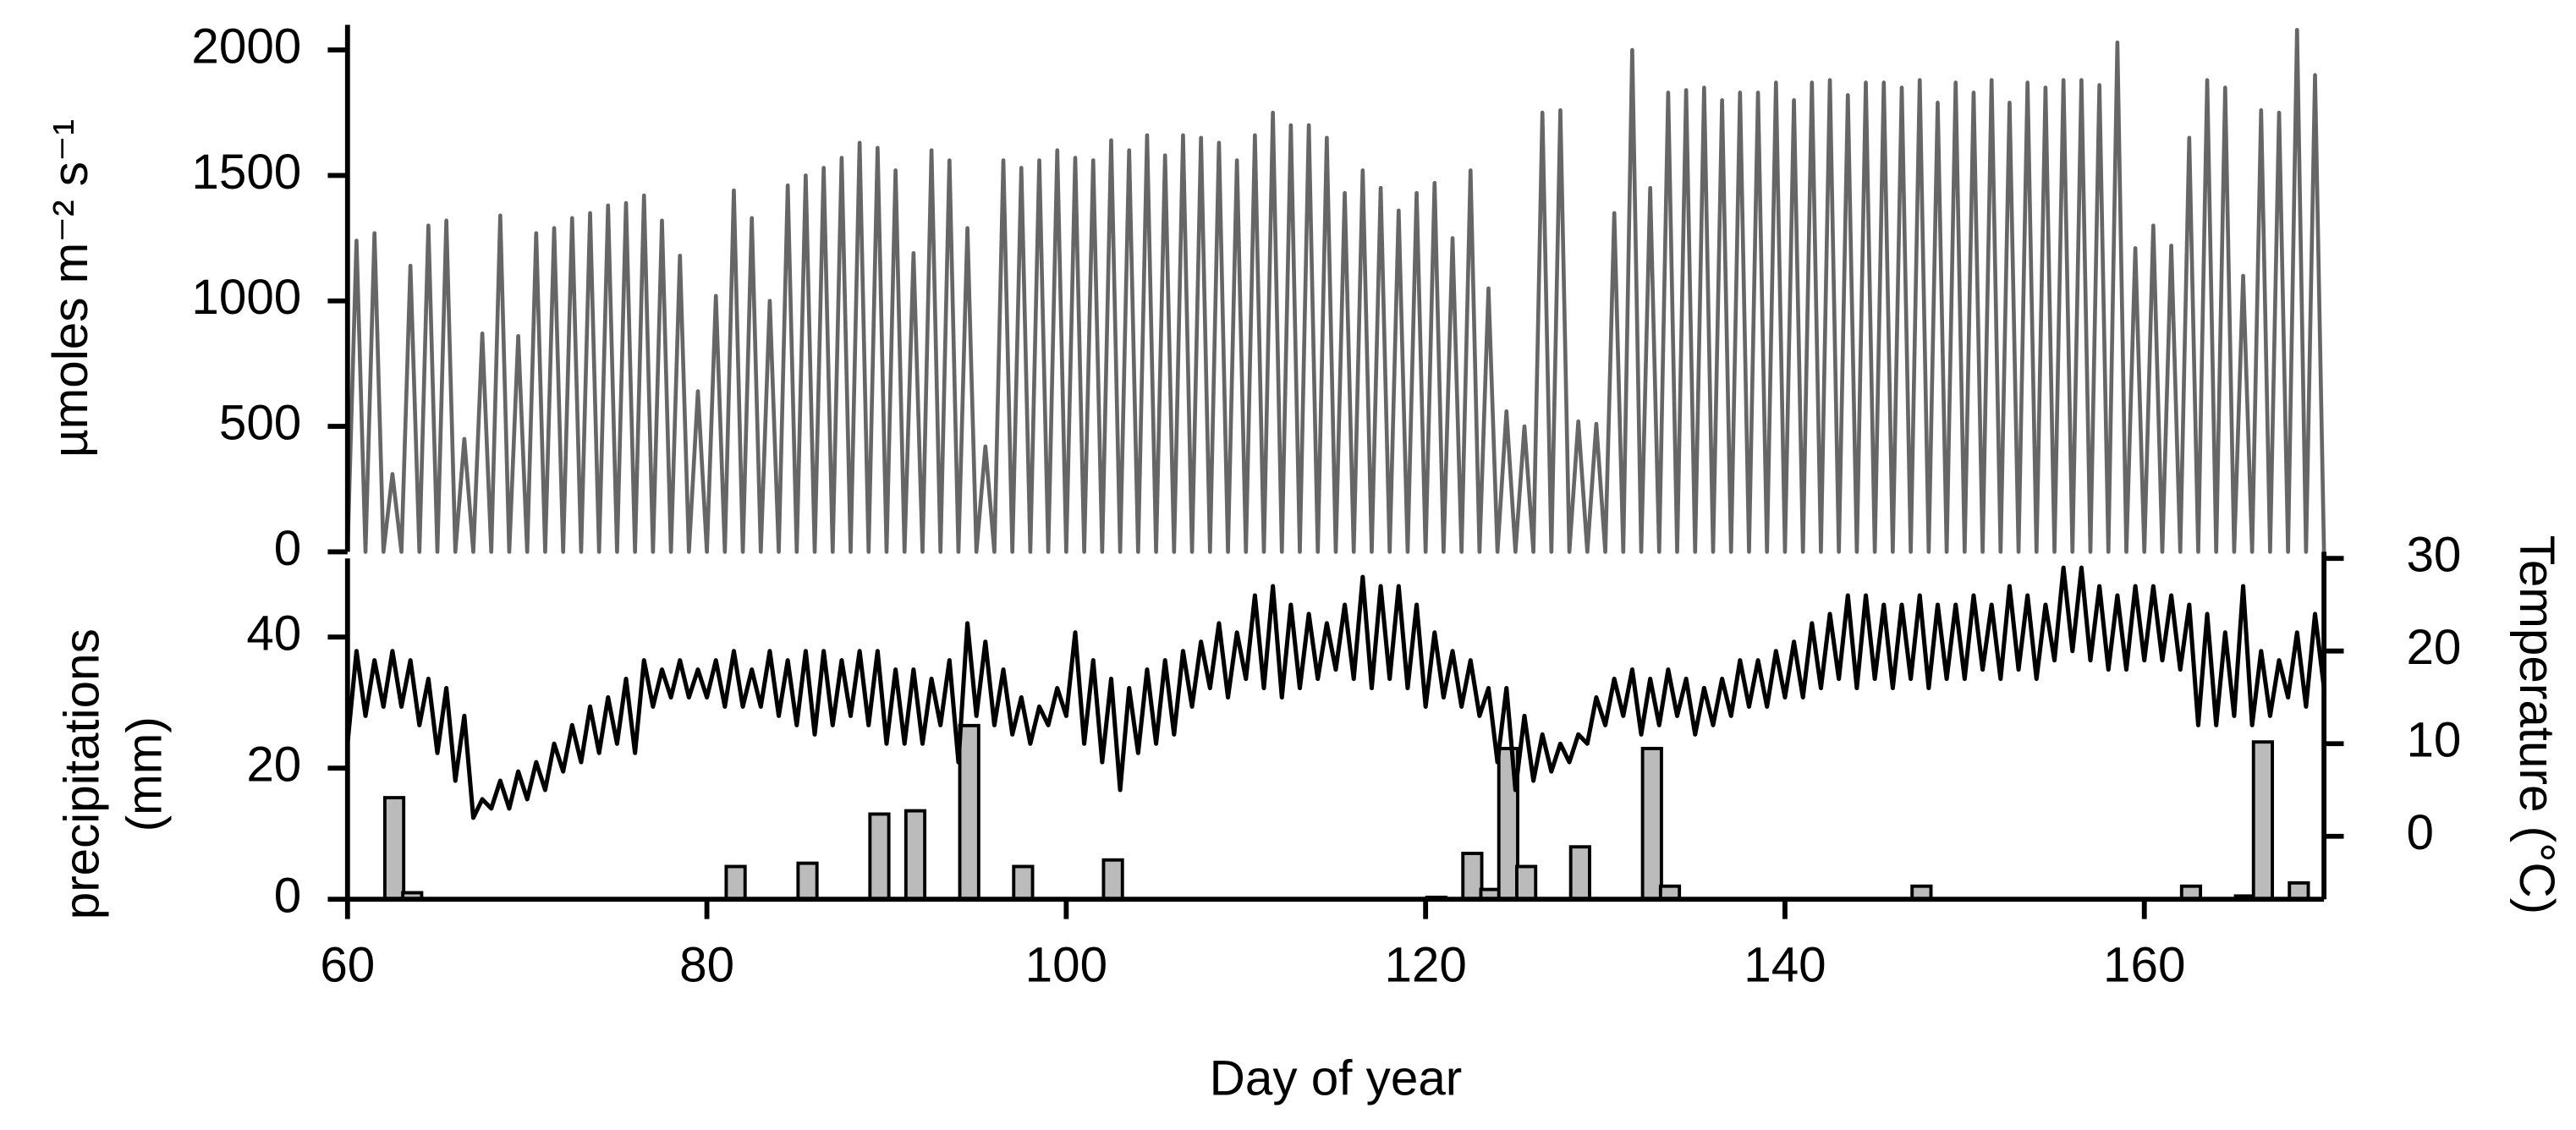 This screenshot has width=2576, height=1130. What do you see at coordinates (2434, 647) in the screenshot?
I see `y2-tick-label: 20` at bounding box center [2434, 647].